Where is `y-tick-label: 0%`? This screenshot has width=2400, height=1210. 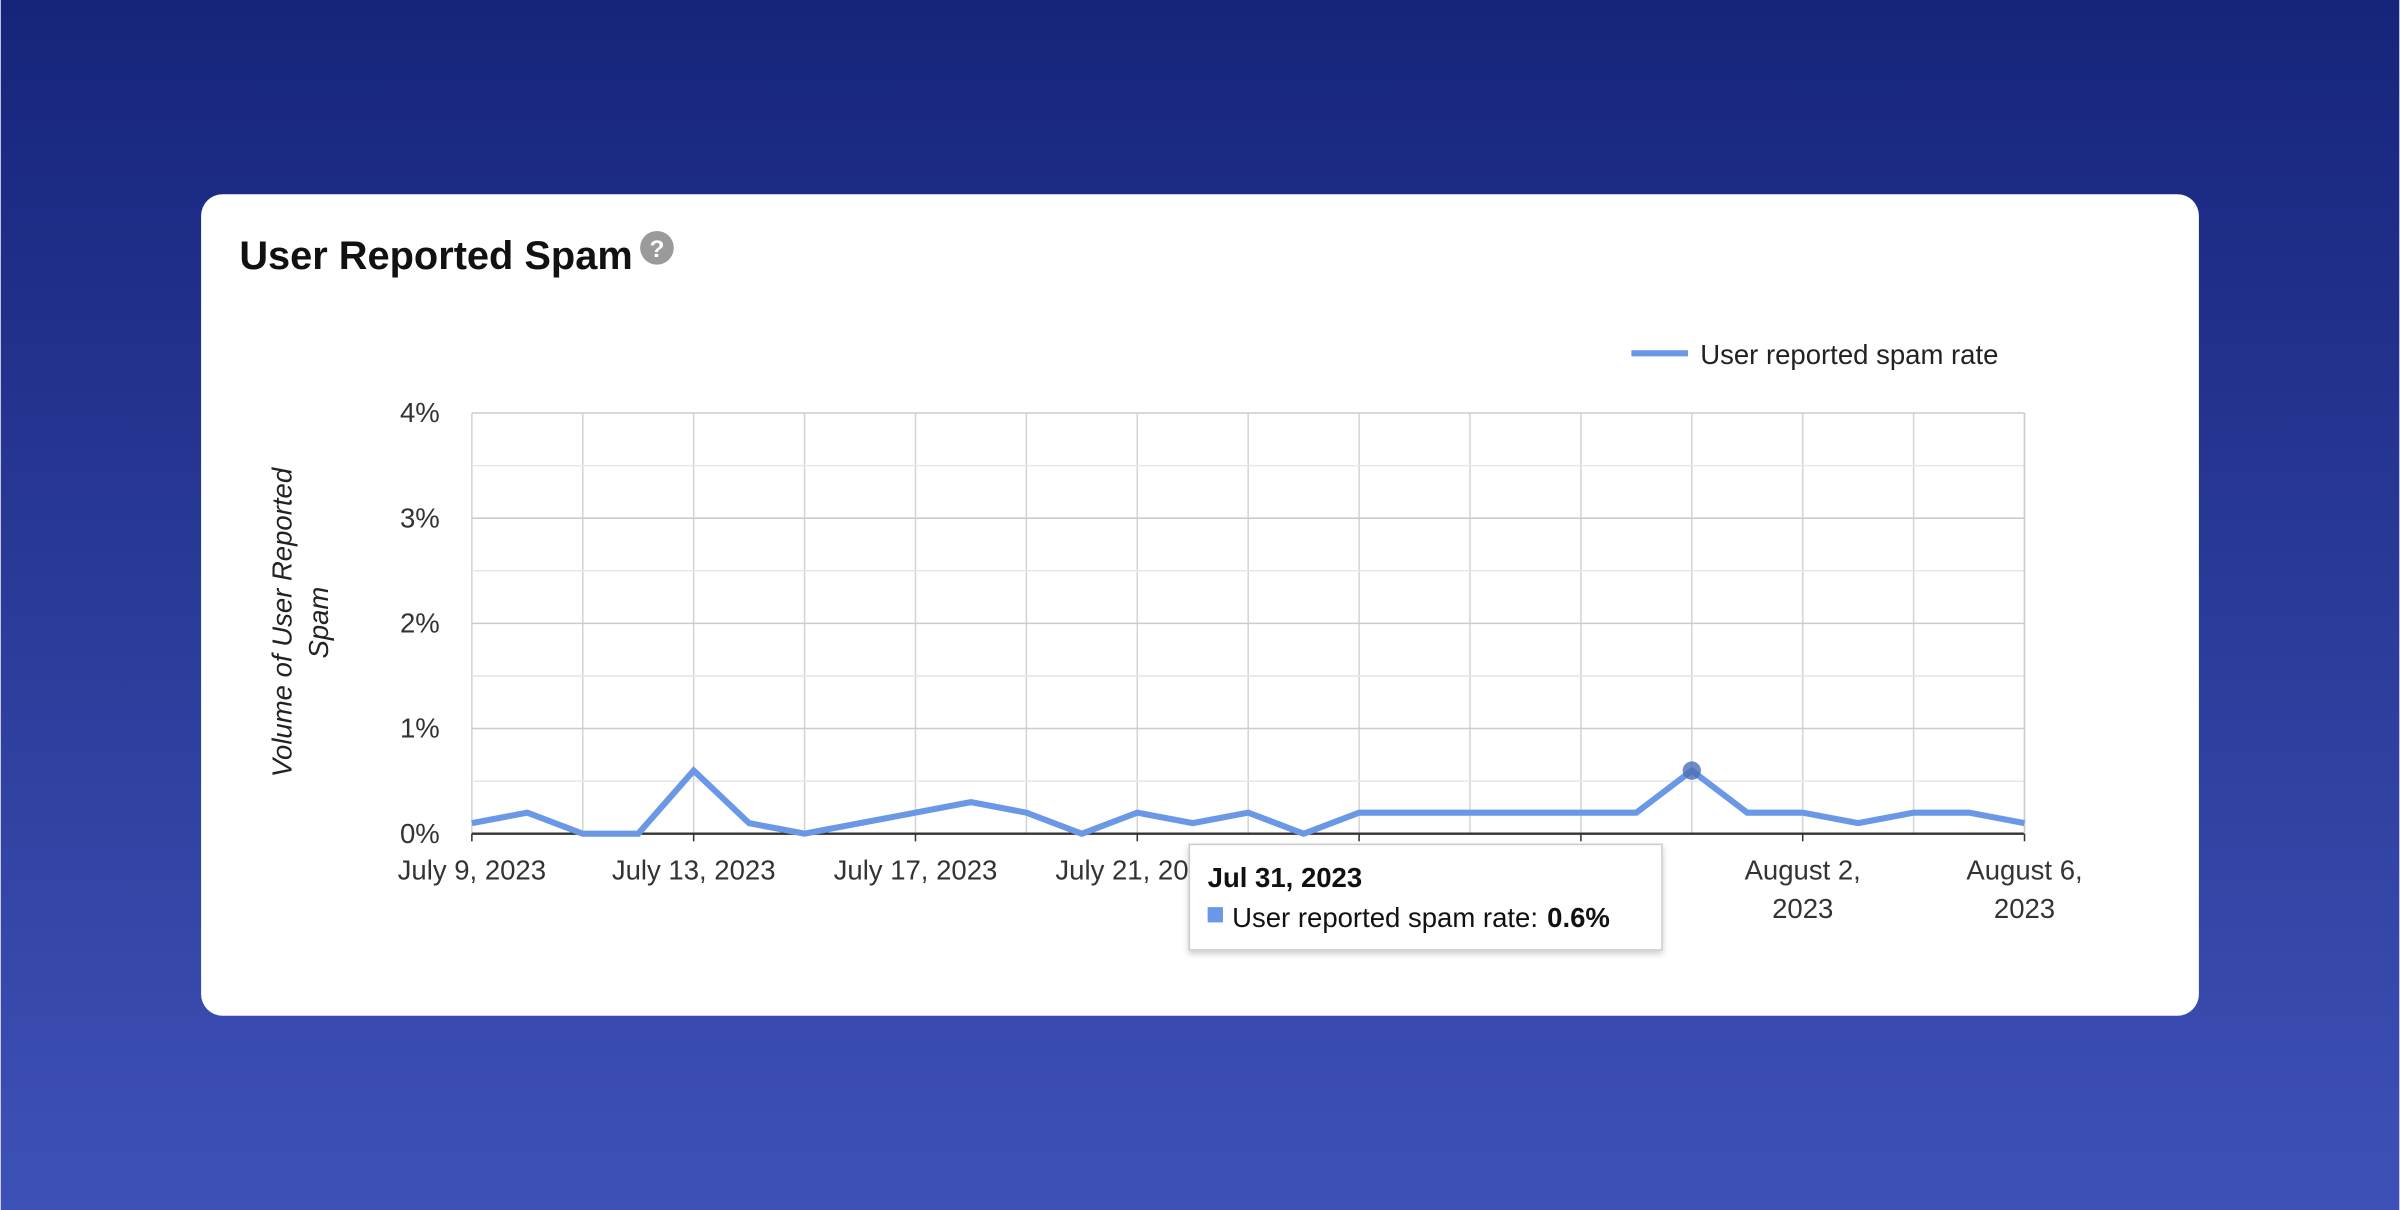 y-tick-label: 0% is located at coordinates (420, 833).